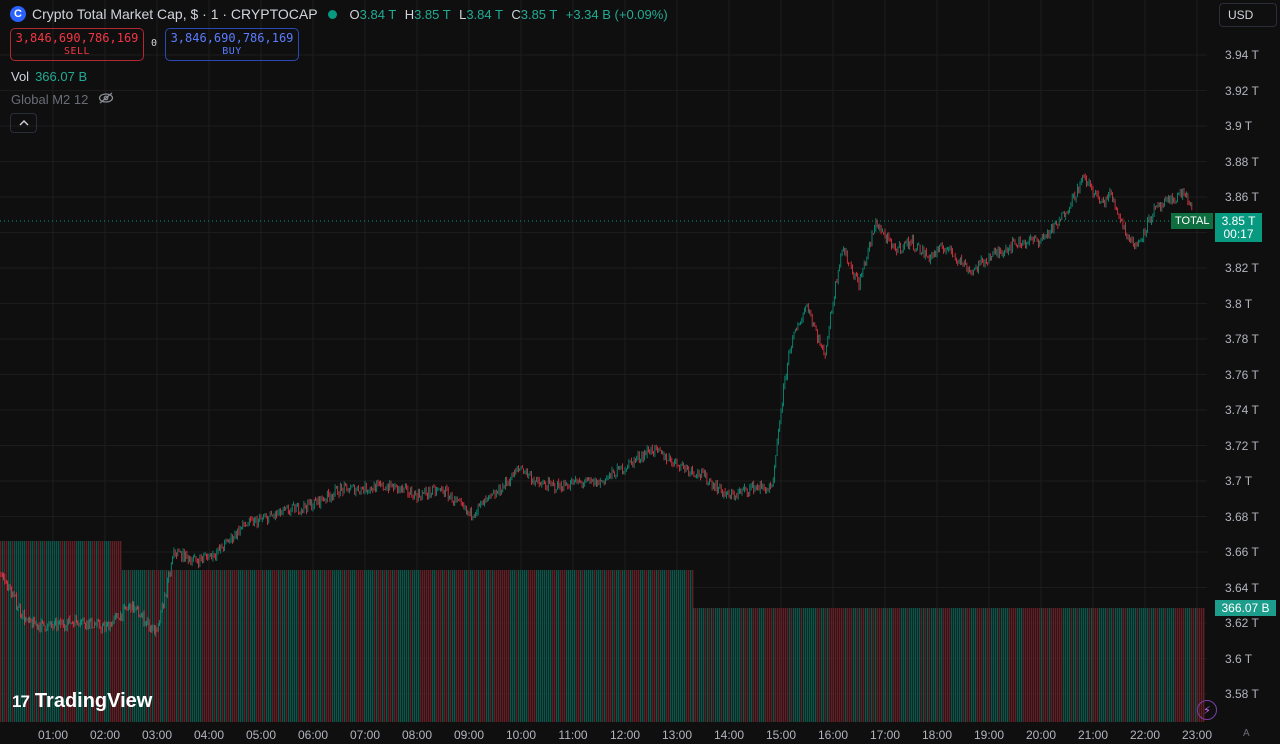  What do you see at coordinates (1246, 733) in the screenshot?
I see `auto-scale-button: A` at bounding box center [1246, 733].